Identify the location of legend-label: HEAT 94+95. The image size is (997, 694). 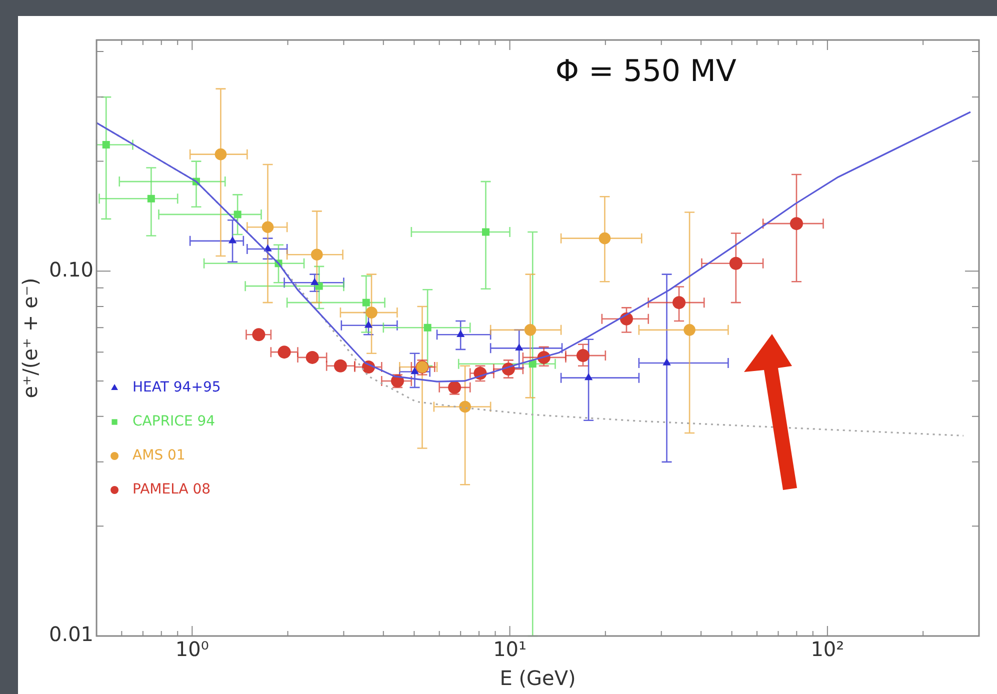
(176, 388).